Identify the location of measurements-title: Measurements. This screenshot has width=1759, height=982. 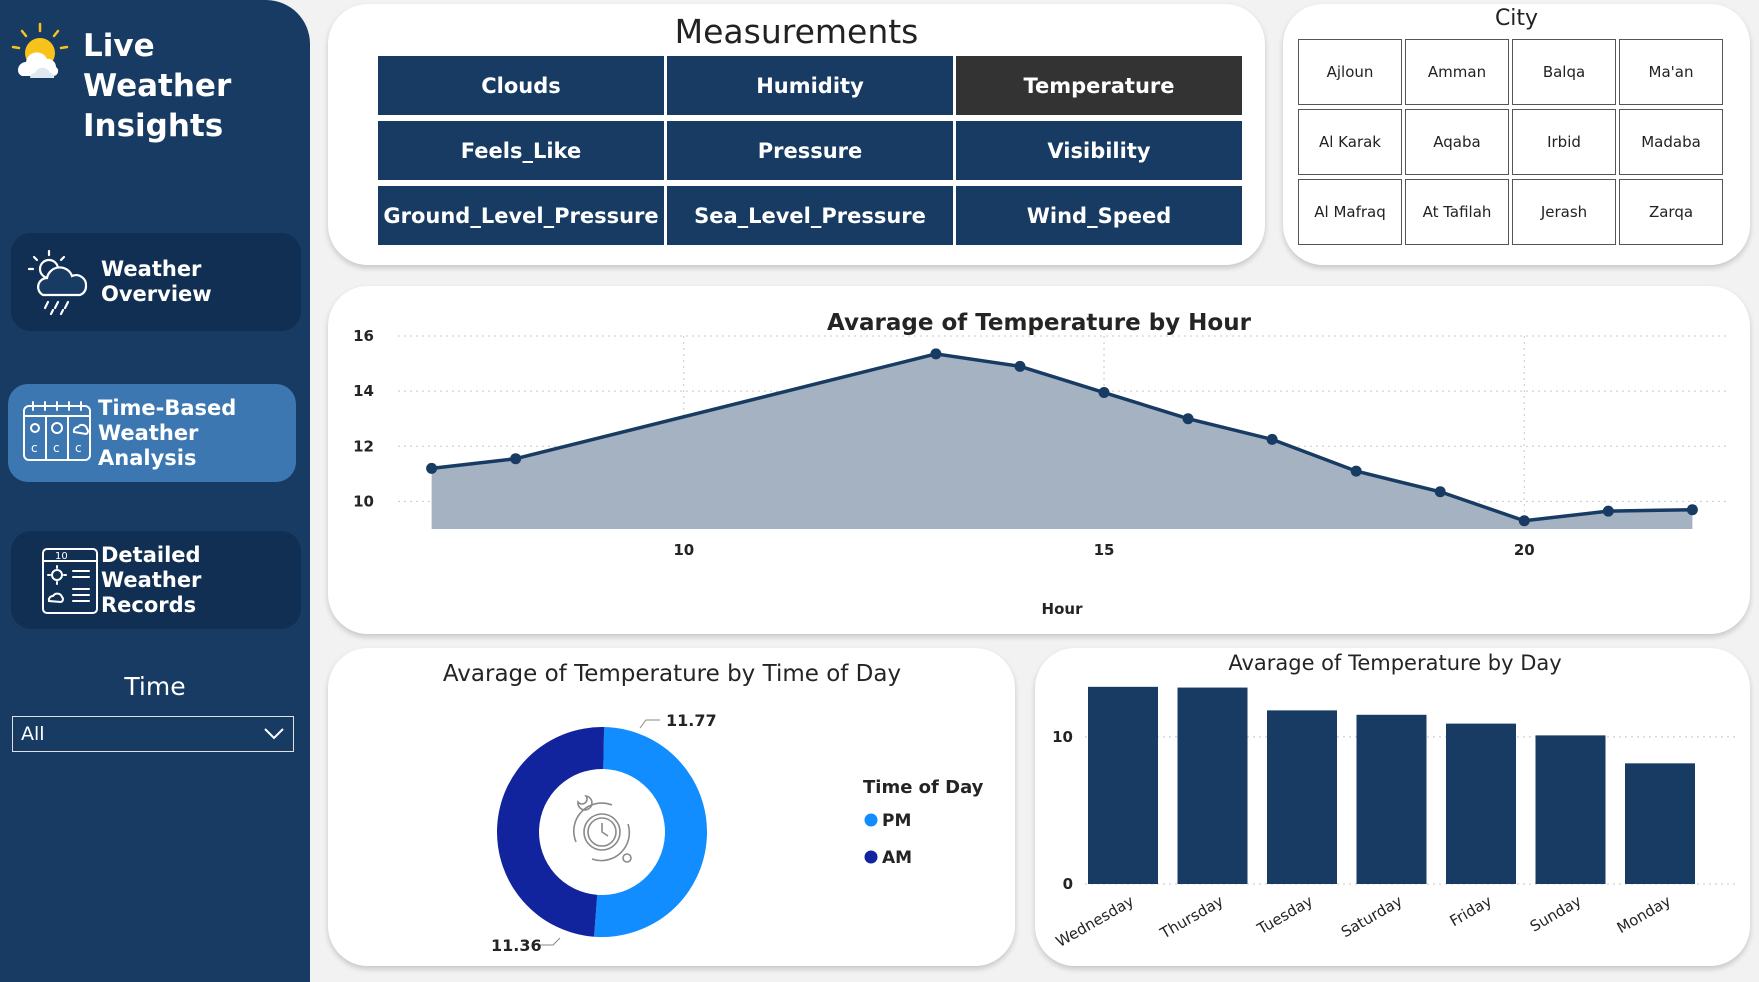
(796, 31).